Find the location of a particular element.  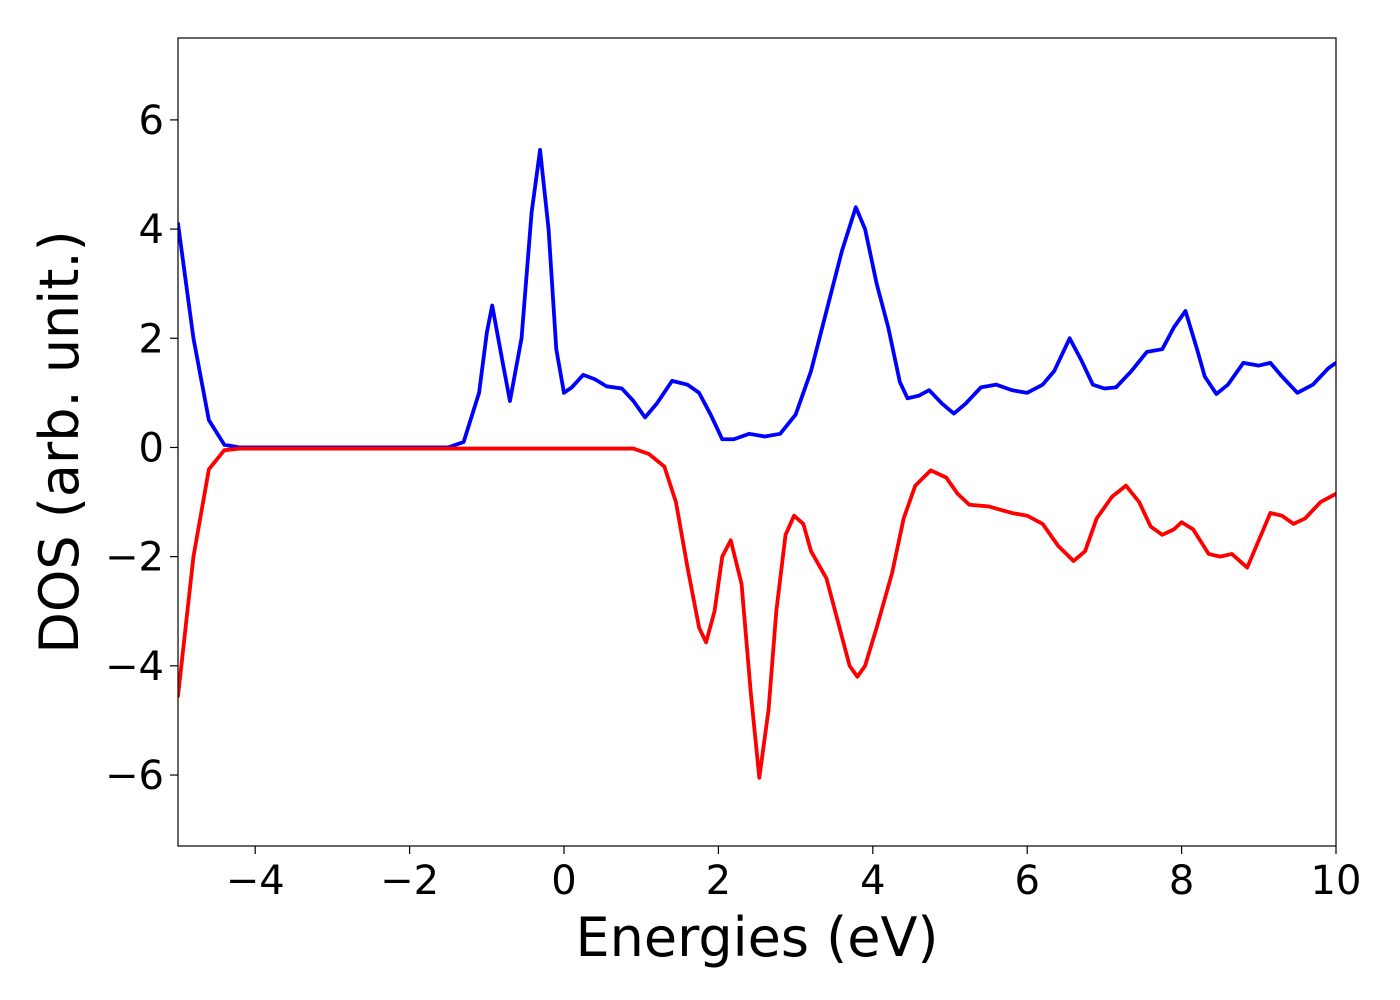

x-tick-label: 2 is located at coordinates (718, 881).